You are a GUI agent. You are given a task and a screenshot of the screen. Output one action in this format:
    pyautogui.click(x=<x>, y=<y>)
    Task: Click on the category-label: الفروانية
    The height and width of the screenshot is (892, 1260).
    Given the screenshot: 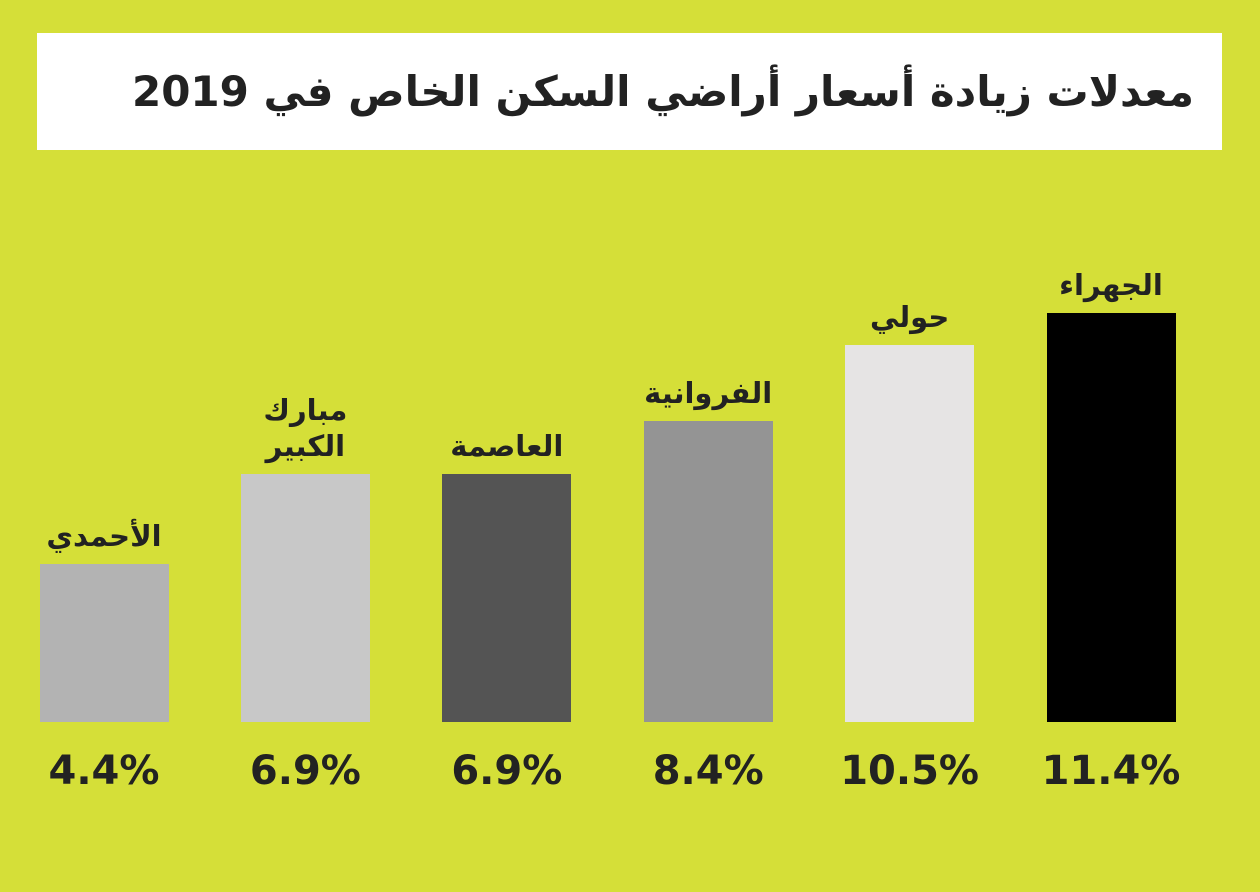 What is the action you would take?
    pyautogui.click(x=708, y=393)
    